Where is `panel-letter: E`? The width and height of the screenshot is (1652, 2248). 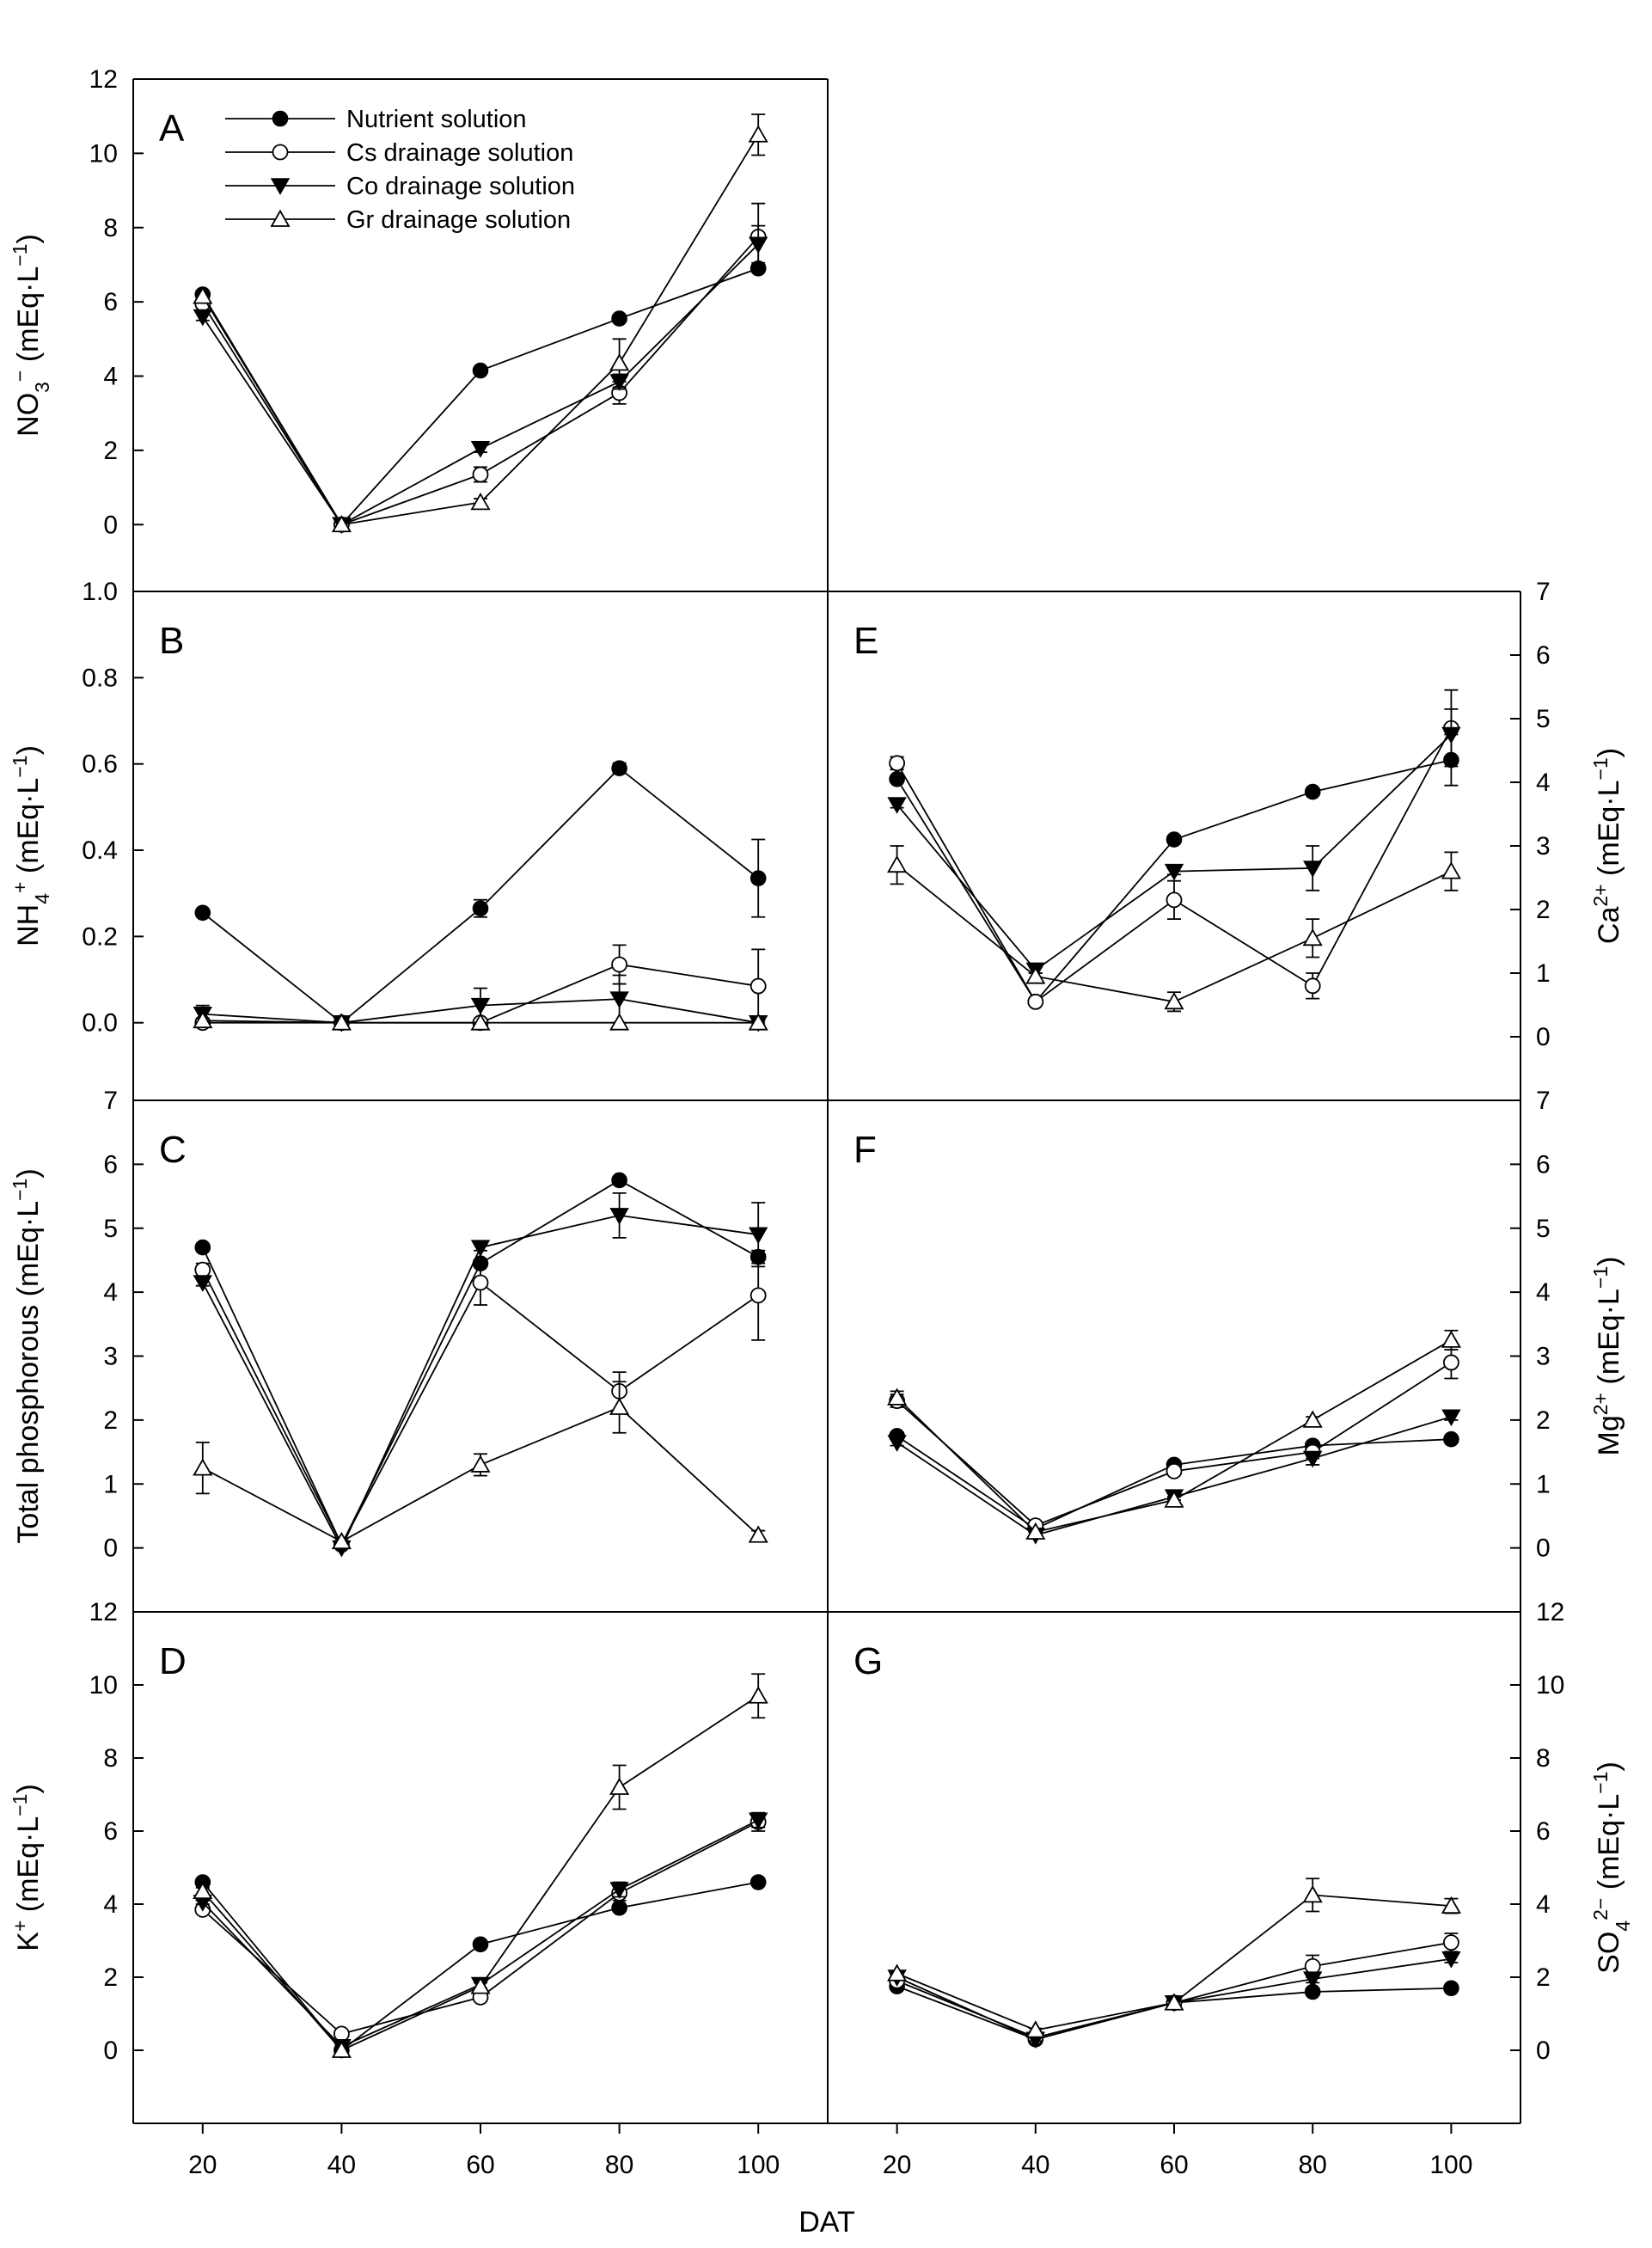
panel-letter: E is located at coordinates (866, 641).